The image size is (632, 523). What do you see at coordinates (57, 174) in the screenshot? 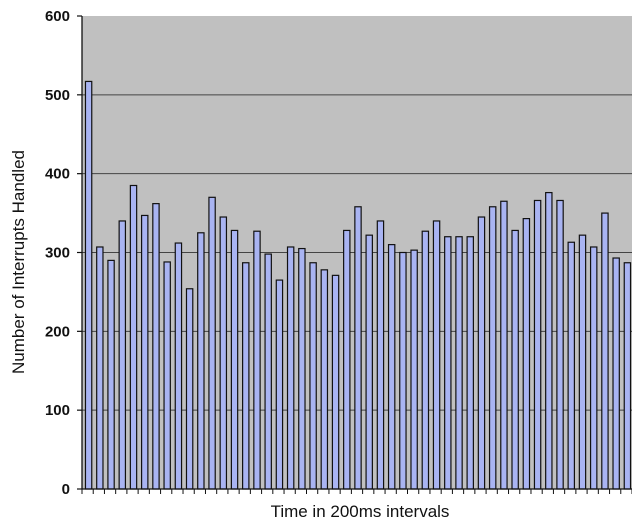
I see `y-tick-label: 400` at bounding box center [57, 174].